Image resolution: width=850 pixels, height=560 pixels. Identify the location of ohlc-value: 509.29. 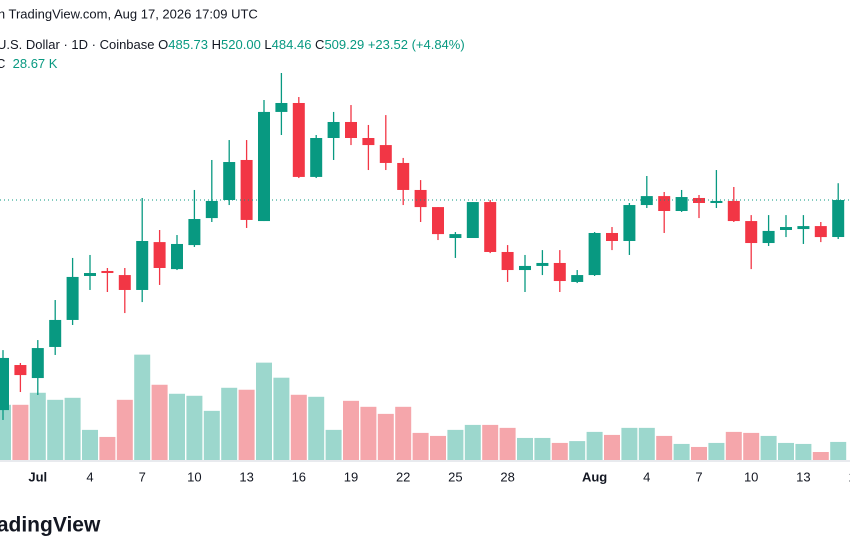
(344, 44).